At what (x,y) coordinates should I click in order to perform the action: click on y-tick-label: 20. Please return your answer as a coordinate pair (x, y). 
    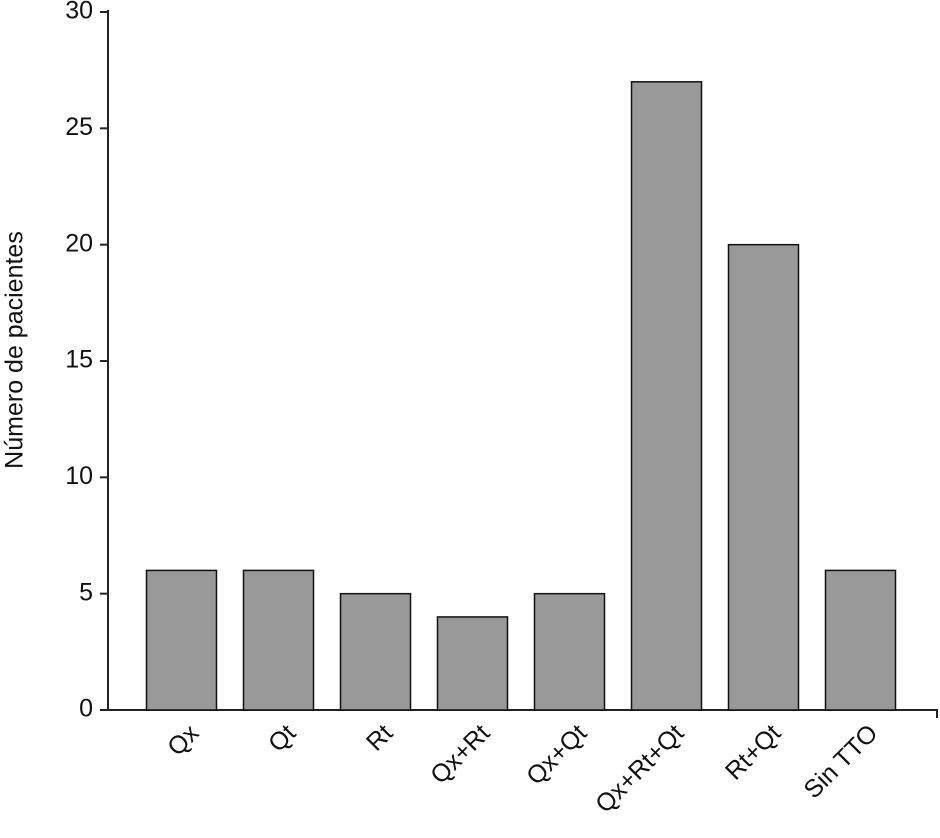
    Looking at the image, I should click on (79, 243).